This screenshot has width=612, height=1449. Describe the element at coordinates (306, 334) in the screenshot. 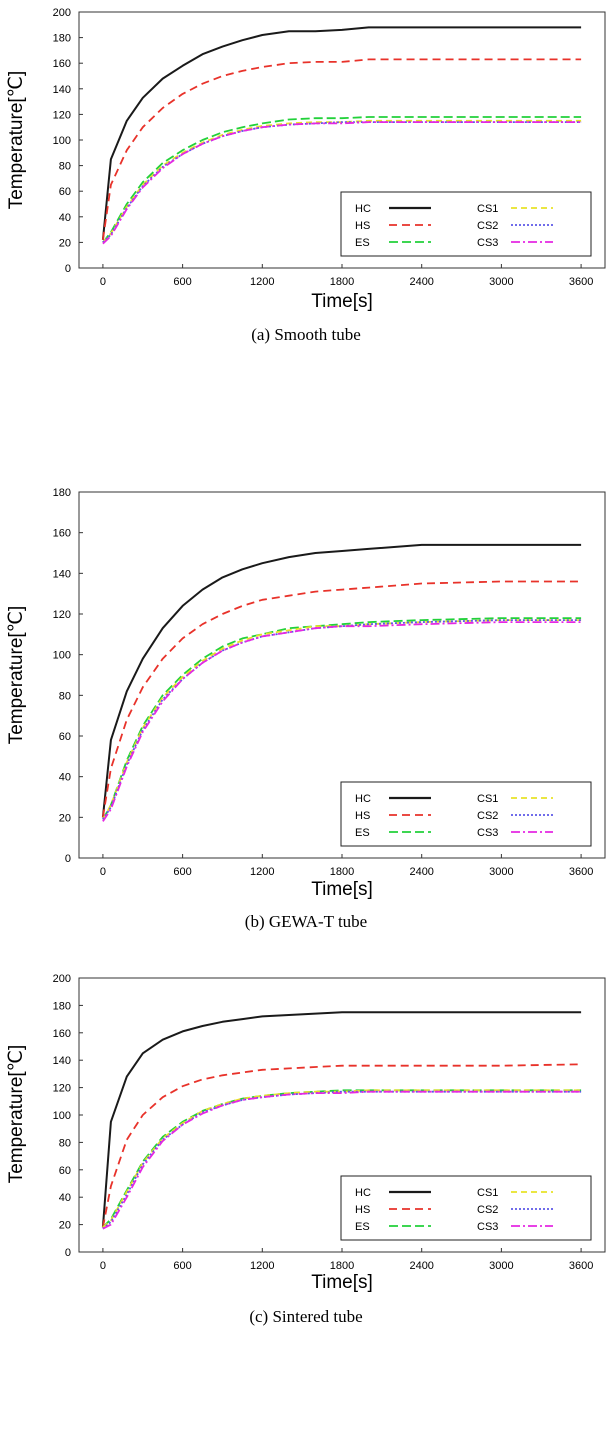

I see `figure-caption: (a) Smooth tube` at that location.